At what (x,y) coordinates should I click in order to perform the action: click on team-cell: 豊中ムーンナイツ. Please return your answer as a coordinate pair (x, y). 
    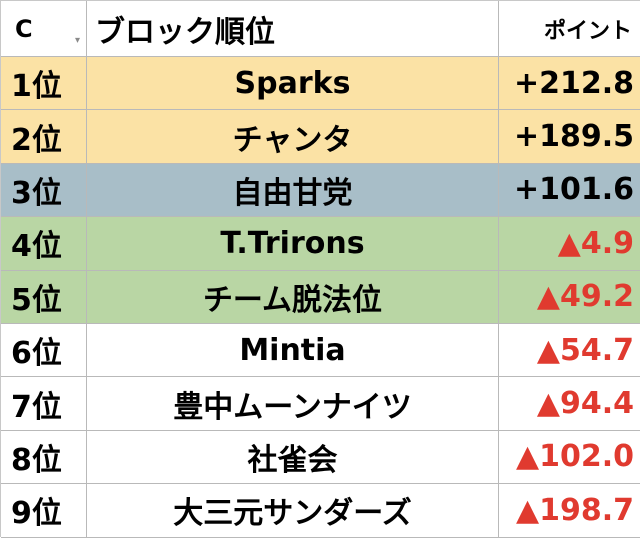
    Looking at the image, I should click on (293, 404).